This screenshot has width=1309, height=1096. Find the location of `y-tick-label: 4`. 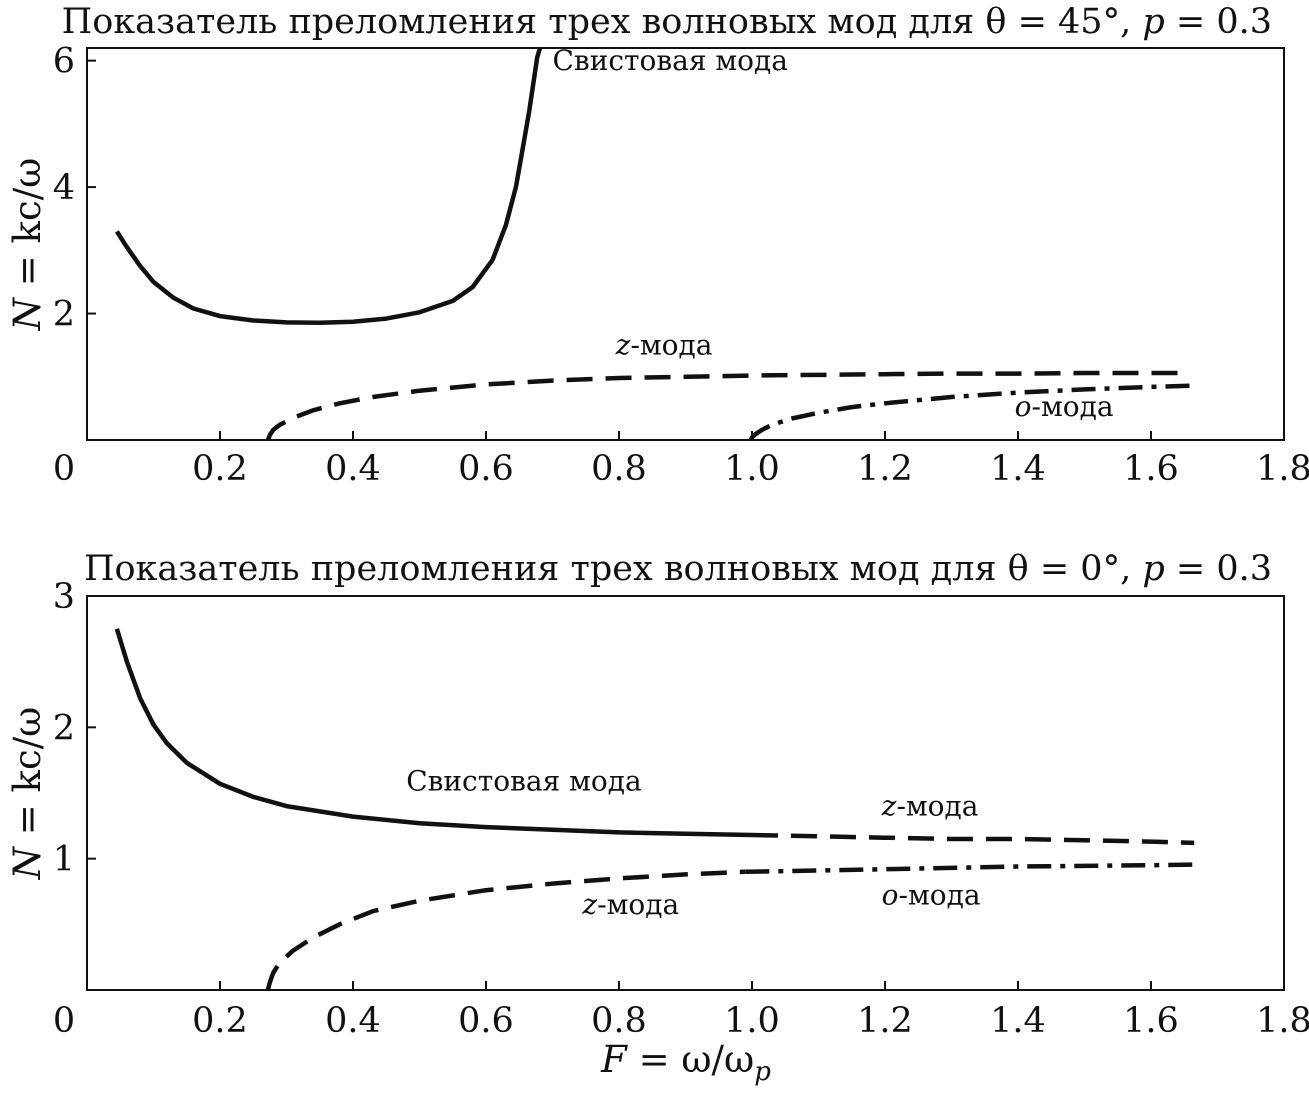

y-tick-label: 4 is located at coordinates (64, 188).